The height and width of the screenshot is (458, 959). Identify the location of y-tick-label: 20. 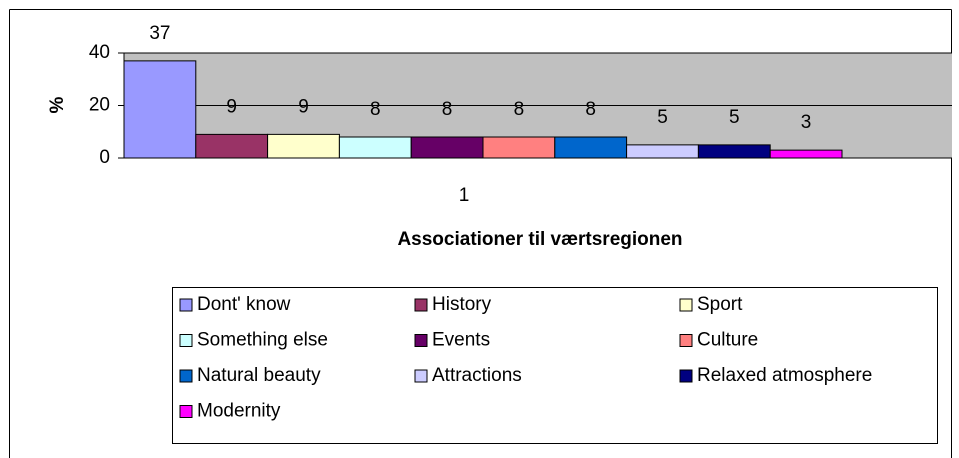
(99, 105).